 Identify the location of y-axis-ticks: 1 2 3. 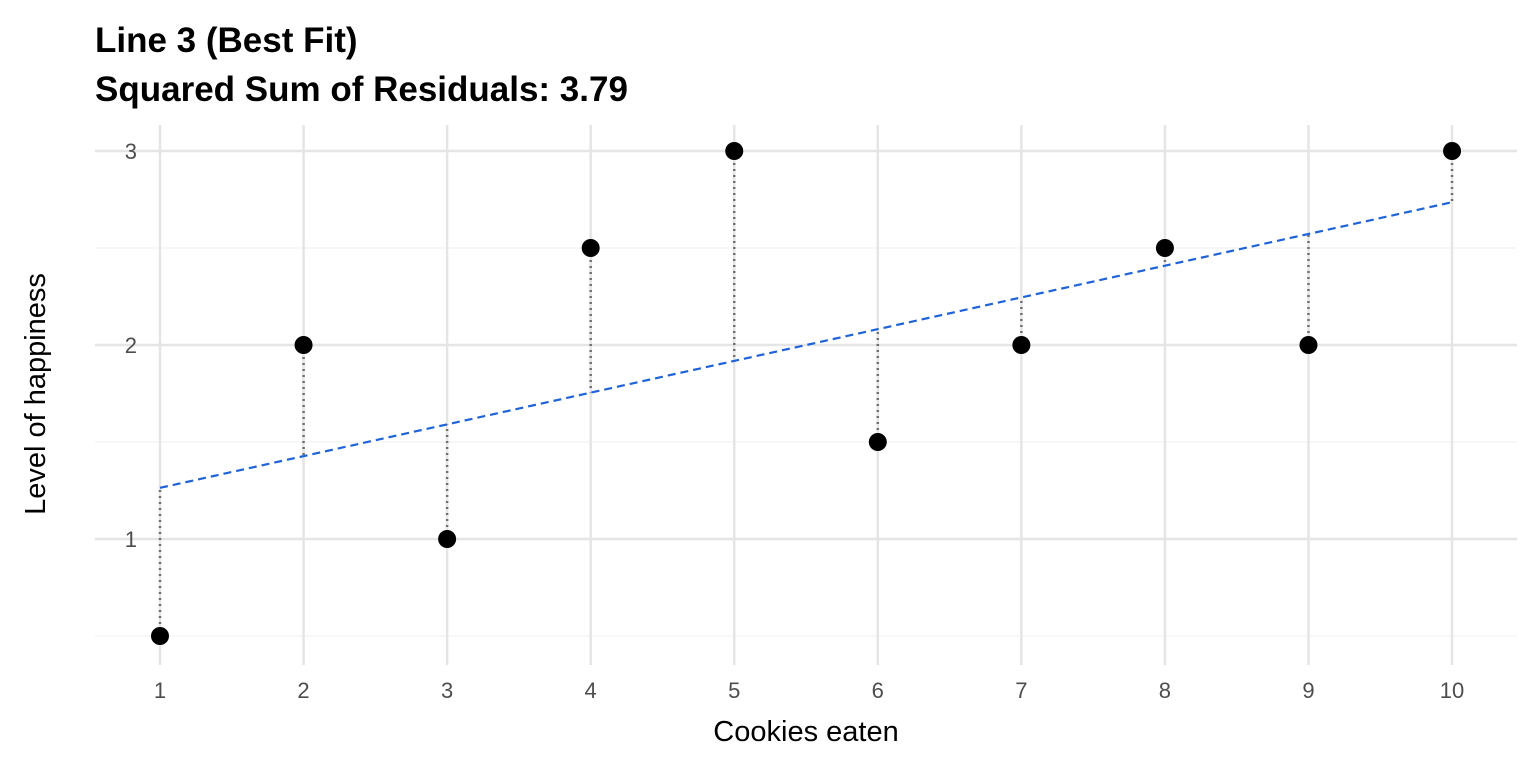
(131, 345).